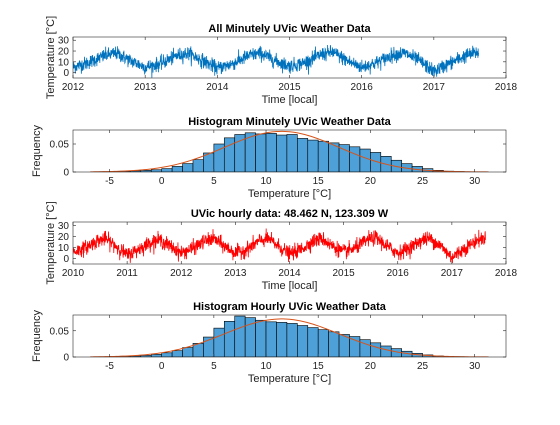 This screenshot has width=560, height=425. What do you see at coordinates (290, 307) in the screenshot?
I see `chart-title: Histogram Hourly UVic Weather Data` at bounding box center [290, 307].